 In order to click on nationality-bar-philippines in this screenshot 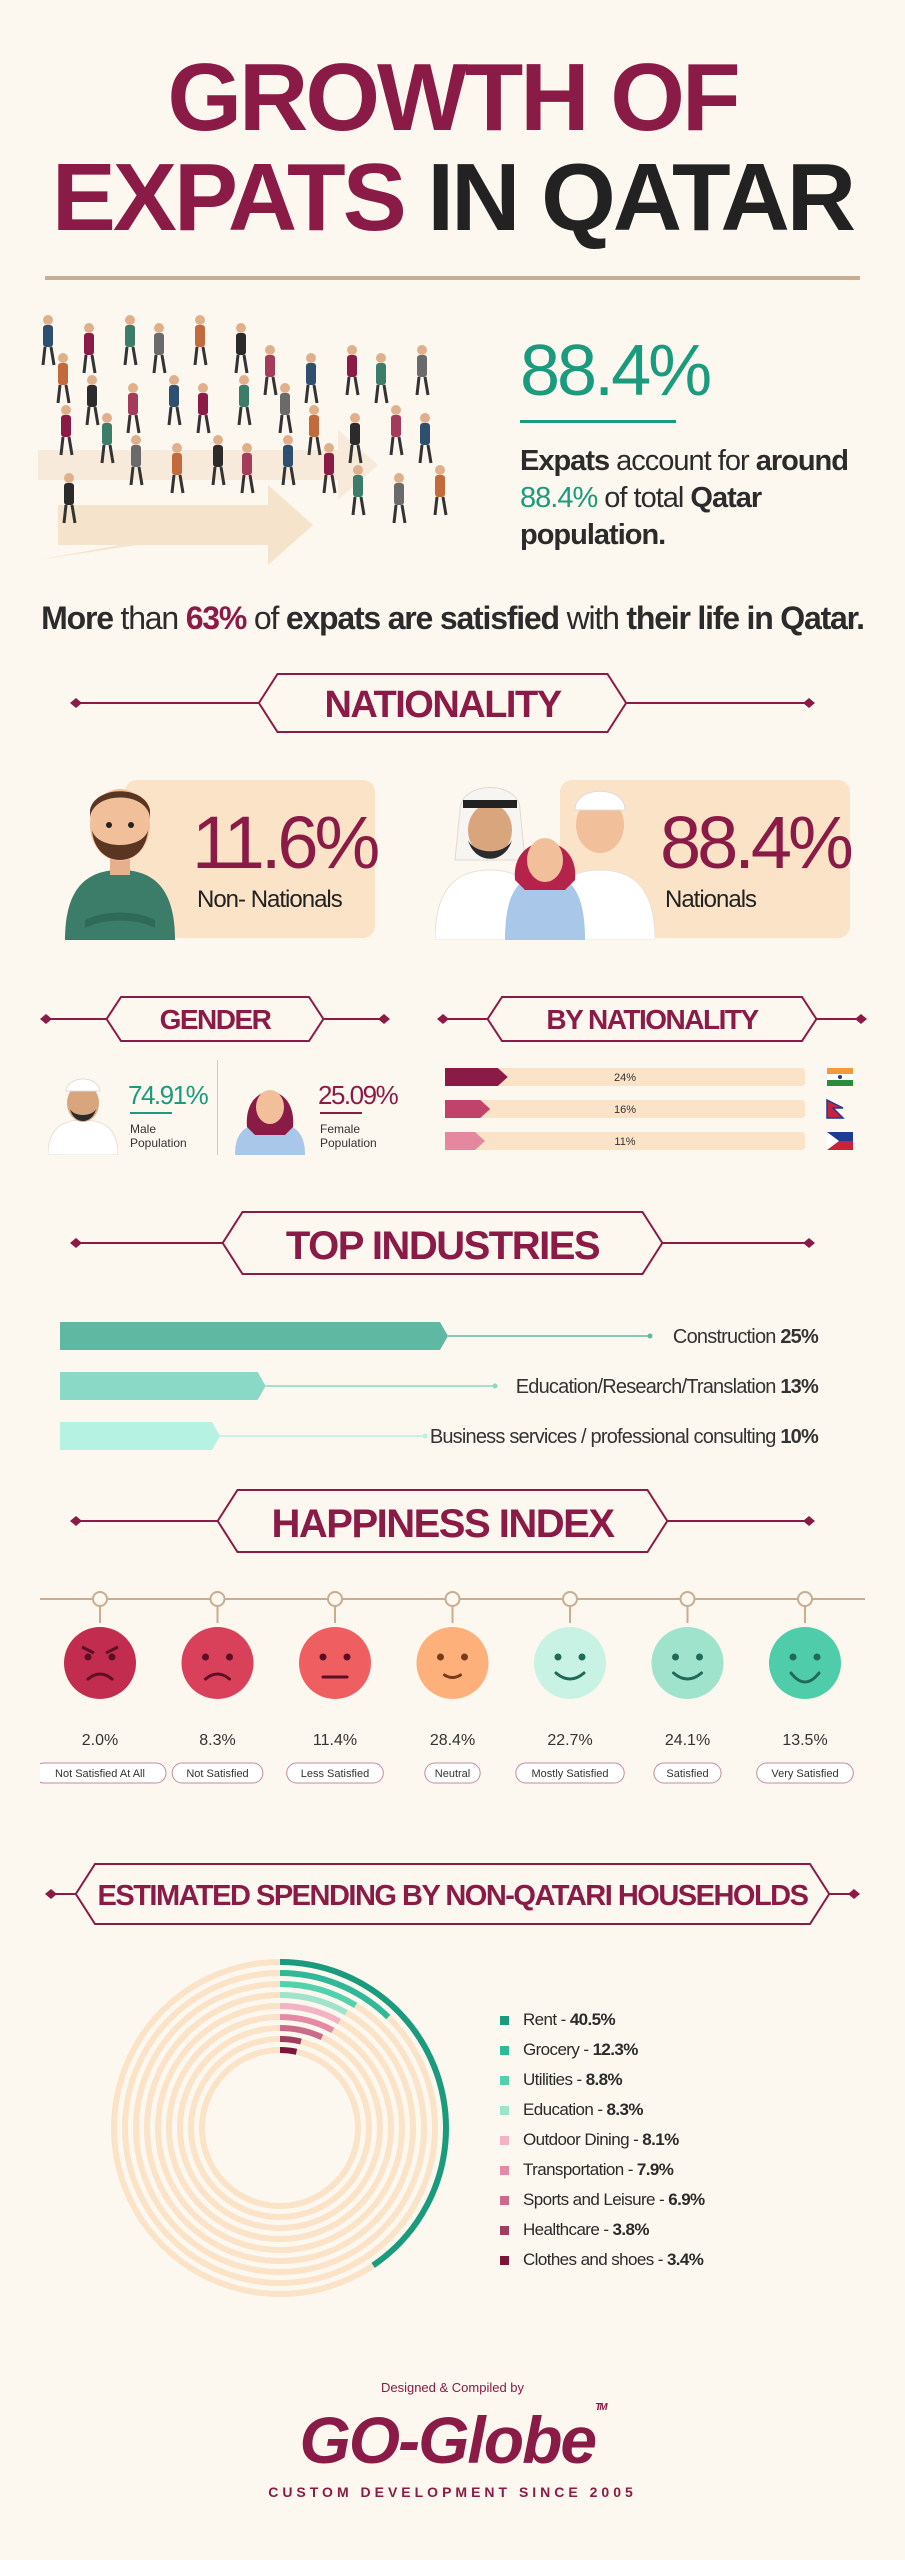, I will do `click(465, 1141)`.